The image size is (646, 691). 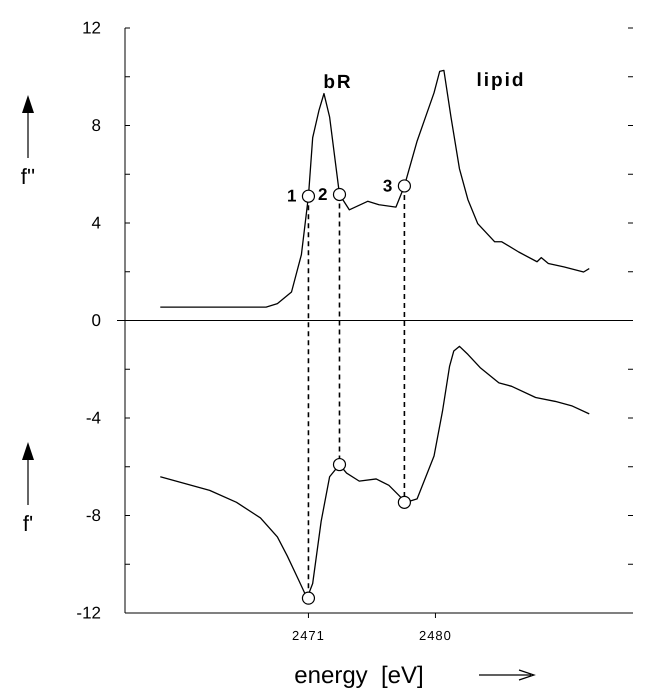 I want to click on y-tick-label: 0, so click(x=96, y=320).